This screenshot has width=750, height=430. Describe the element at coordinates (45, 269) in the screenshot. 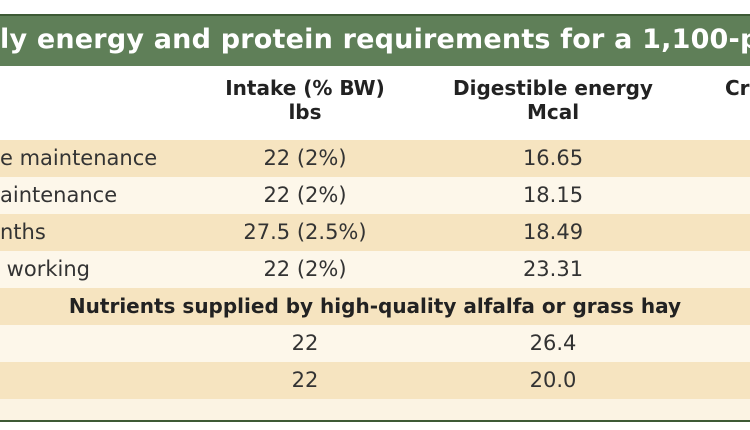

I see `row-label: working` at that location.